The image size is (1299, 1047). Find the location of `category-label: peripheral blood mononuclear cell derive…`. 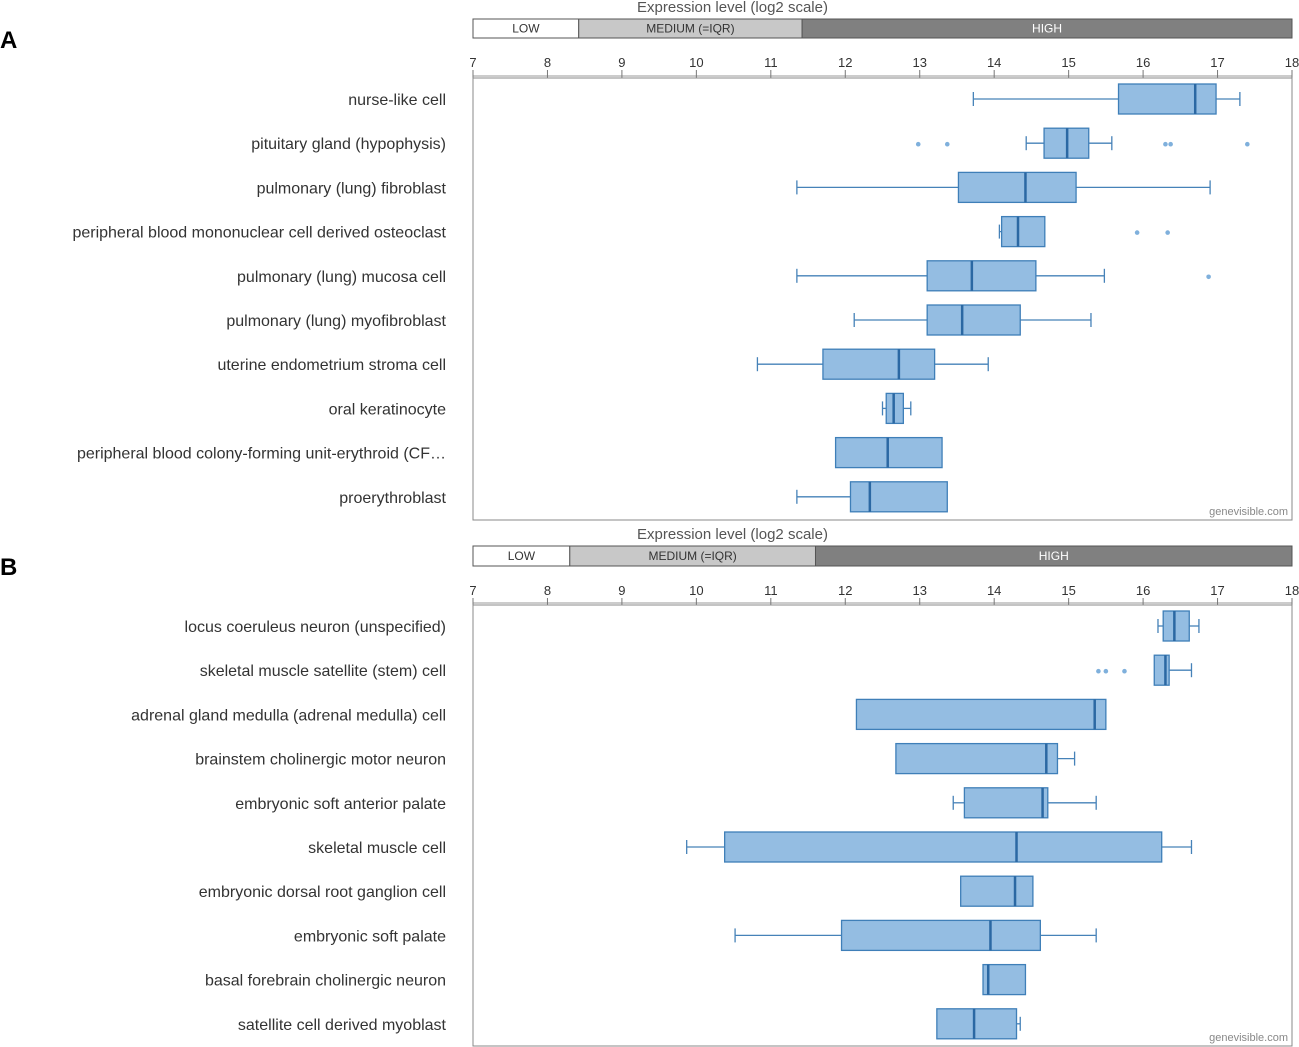

category-label: peripheral blood mononuclear cell derive… is located at coordinates (259, 233).